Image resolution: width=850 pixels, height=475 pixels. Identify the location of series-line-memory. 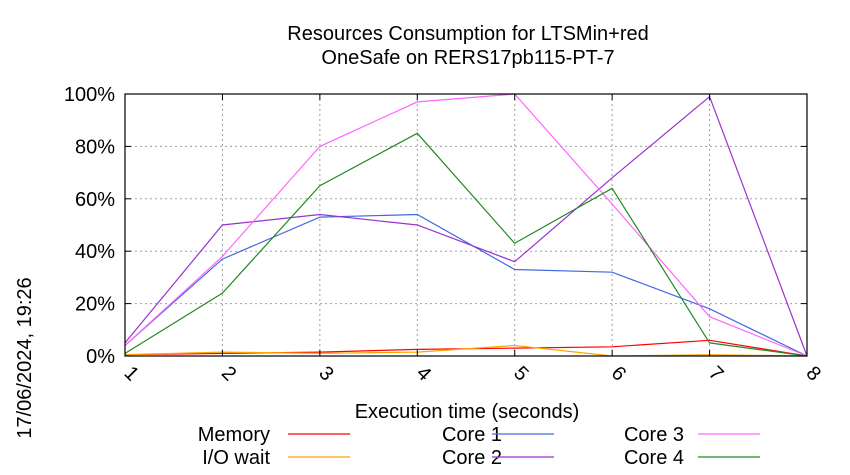
(466, 348).